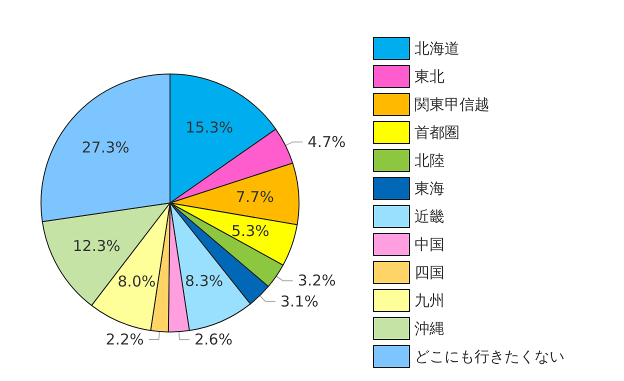 This screenshot has height=381, width=624. What do you see at coordinates (429, 77) in the screenshot?
I see `legend-label: 東北` at bounding box center [429, 77].